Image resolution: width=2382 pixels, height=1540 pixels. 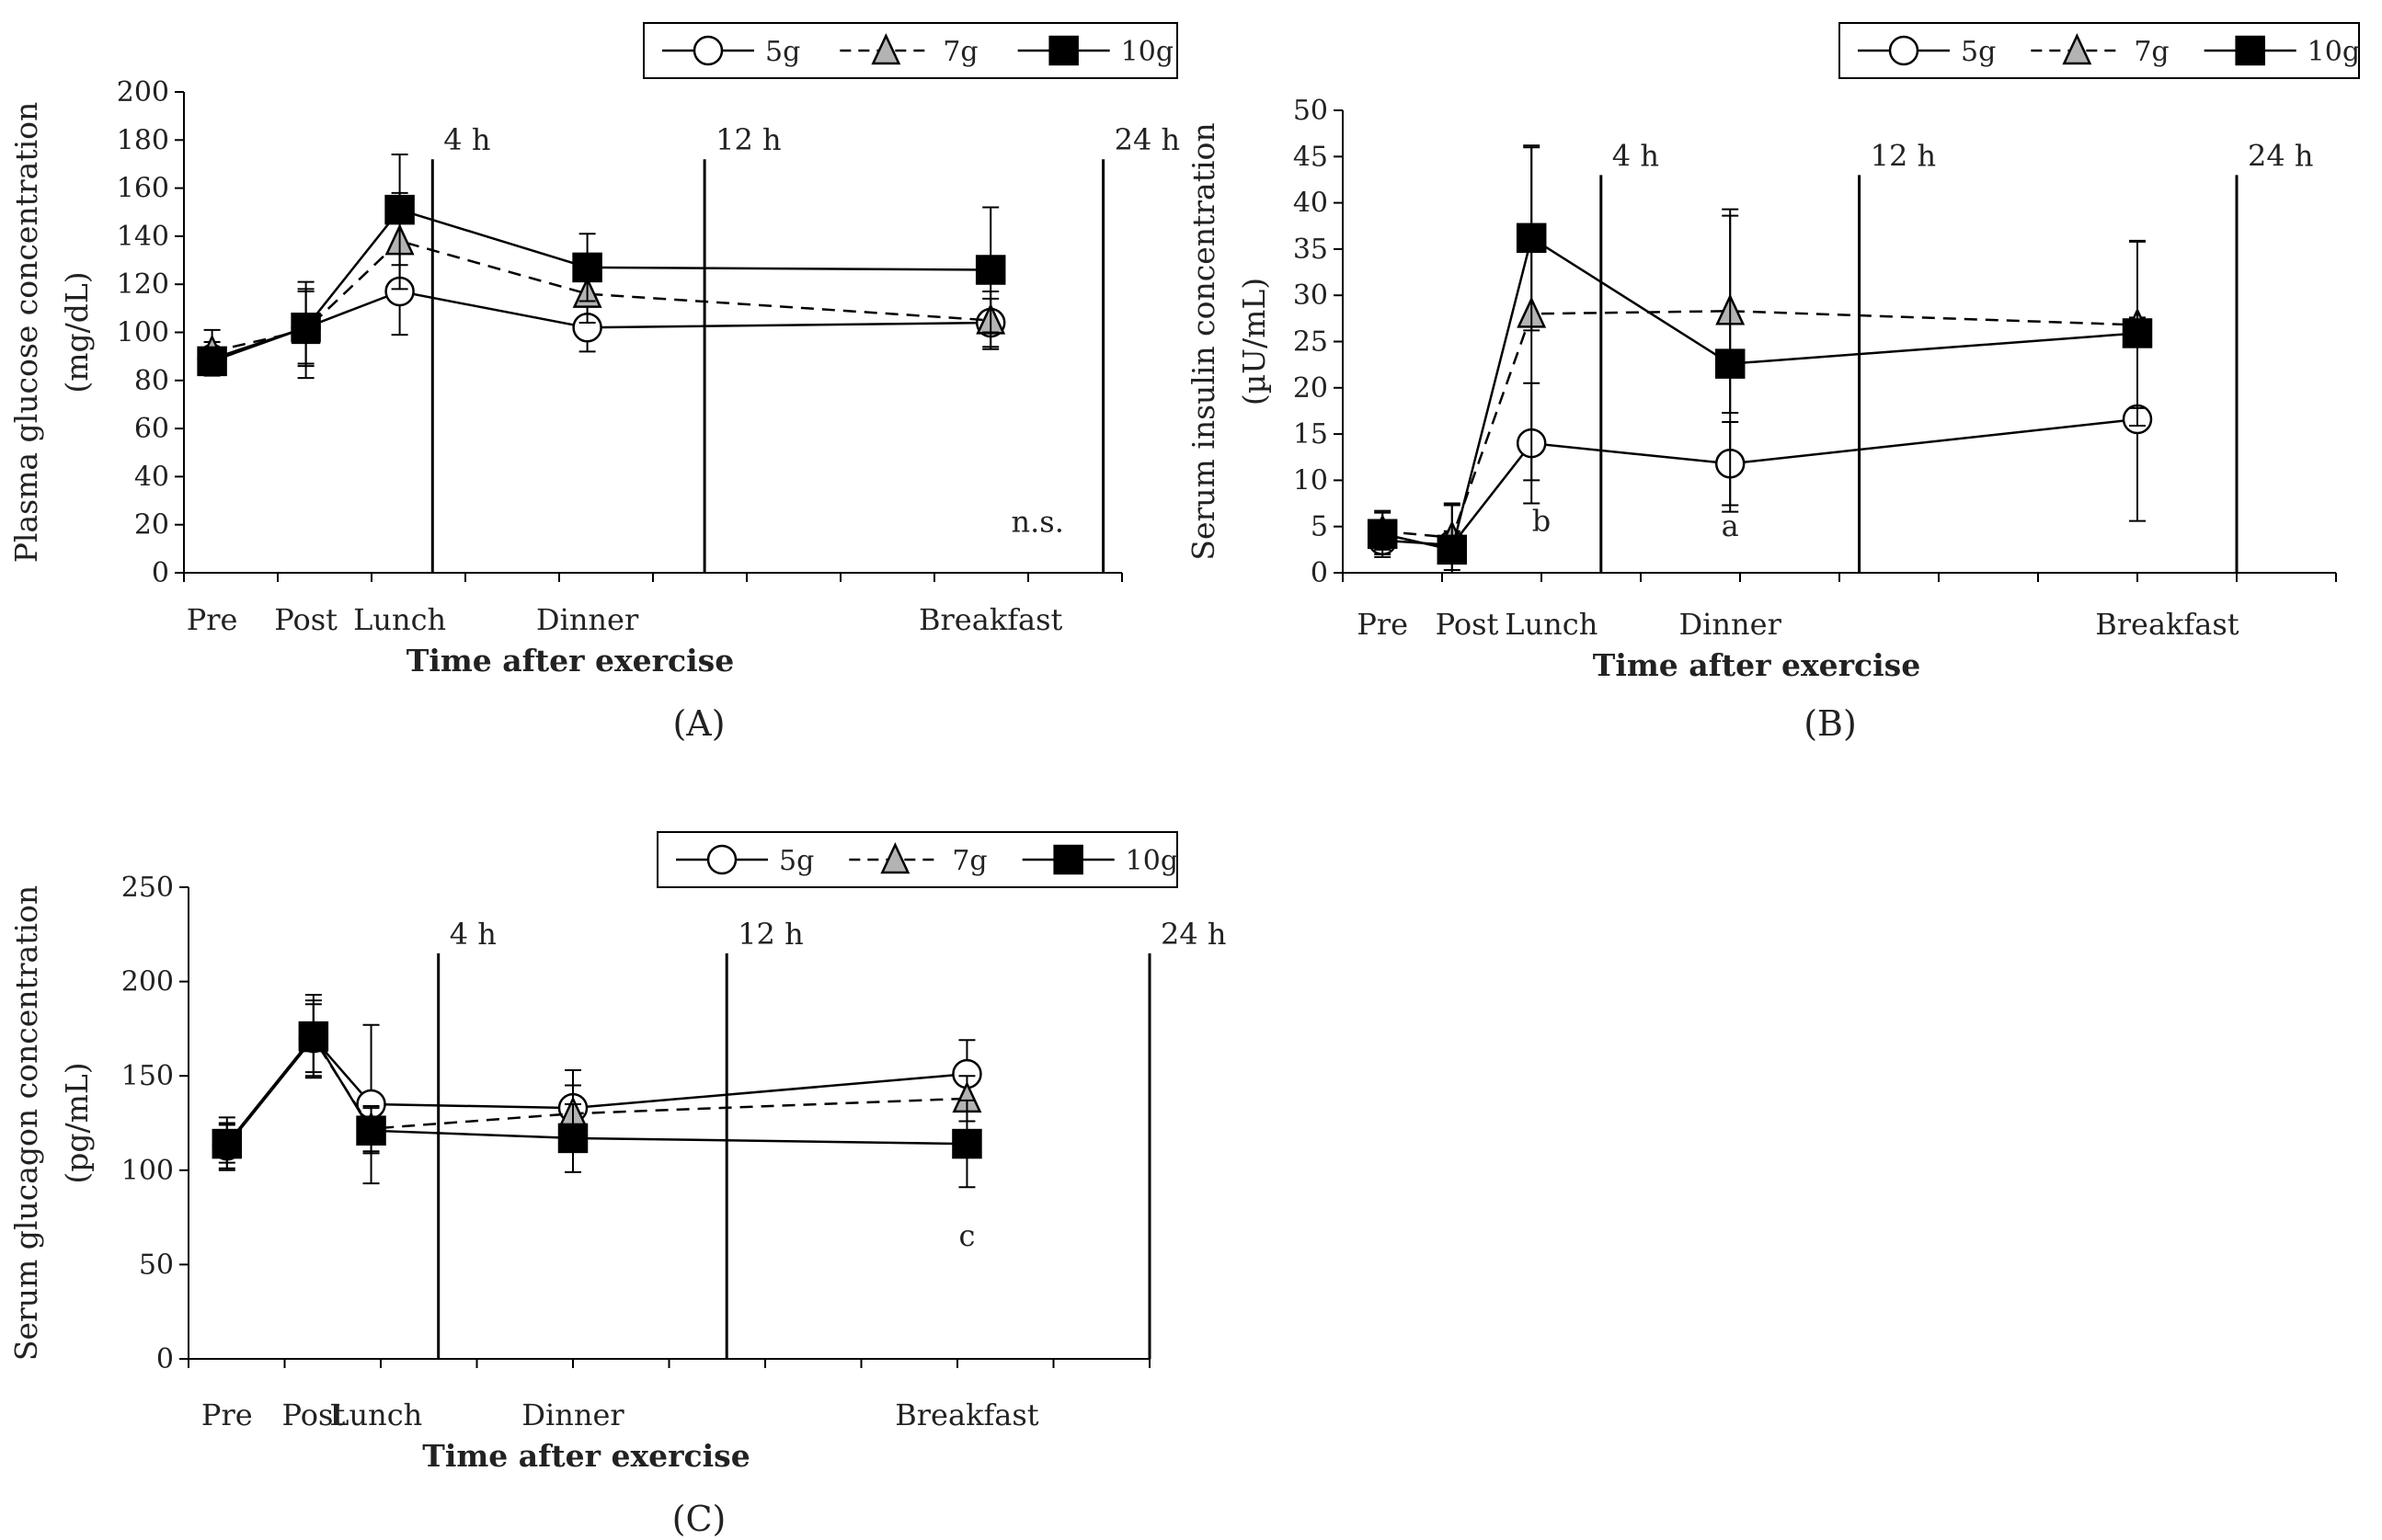 What do you see at coordinates (1830, 723) in the screenshot?
I see `panel-label: (B)` at bounding box center [1830, 723].